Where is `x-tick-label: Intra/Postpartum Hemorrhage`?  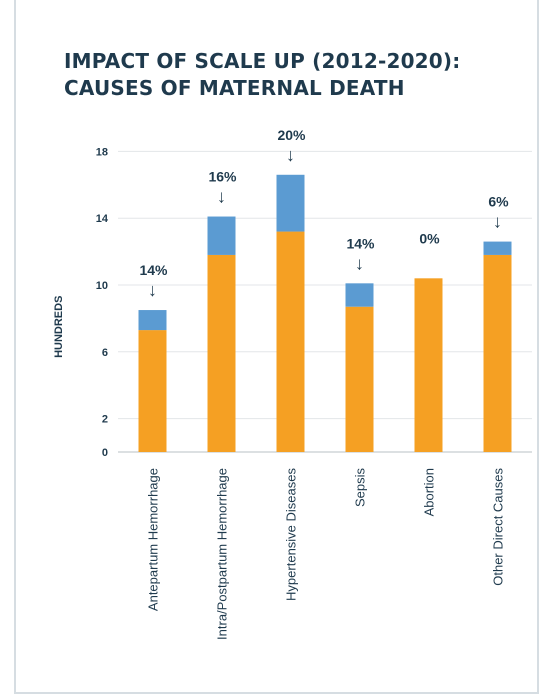
x-tick-label: Intra/Postpartum Hemorrhage is located at coordinates (222, 554).